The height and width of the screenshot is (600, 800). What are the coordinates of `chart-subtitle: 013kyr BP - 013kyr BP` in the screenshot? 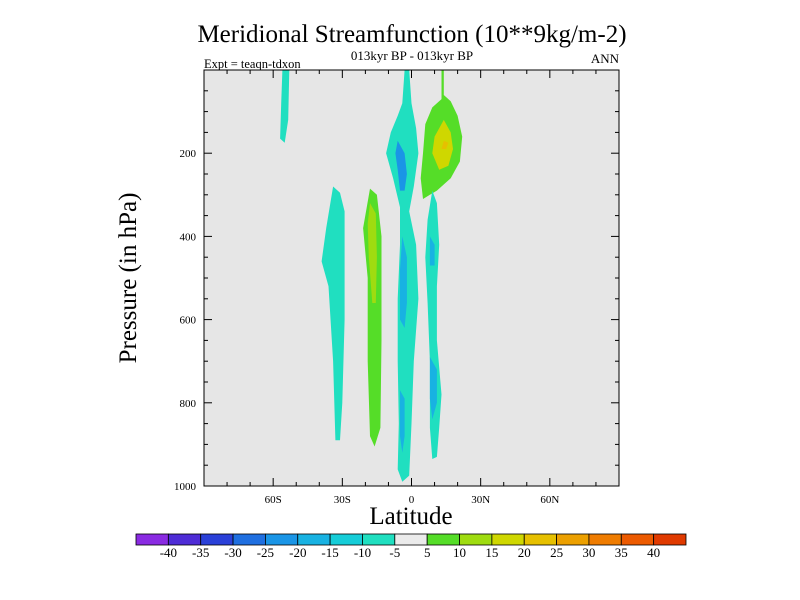 It's located at (412, 55).